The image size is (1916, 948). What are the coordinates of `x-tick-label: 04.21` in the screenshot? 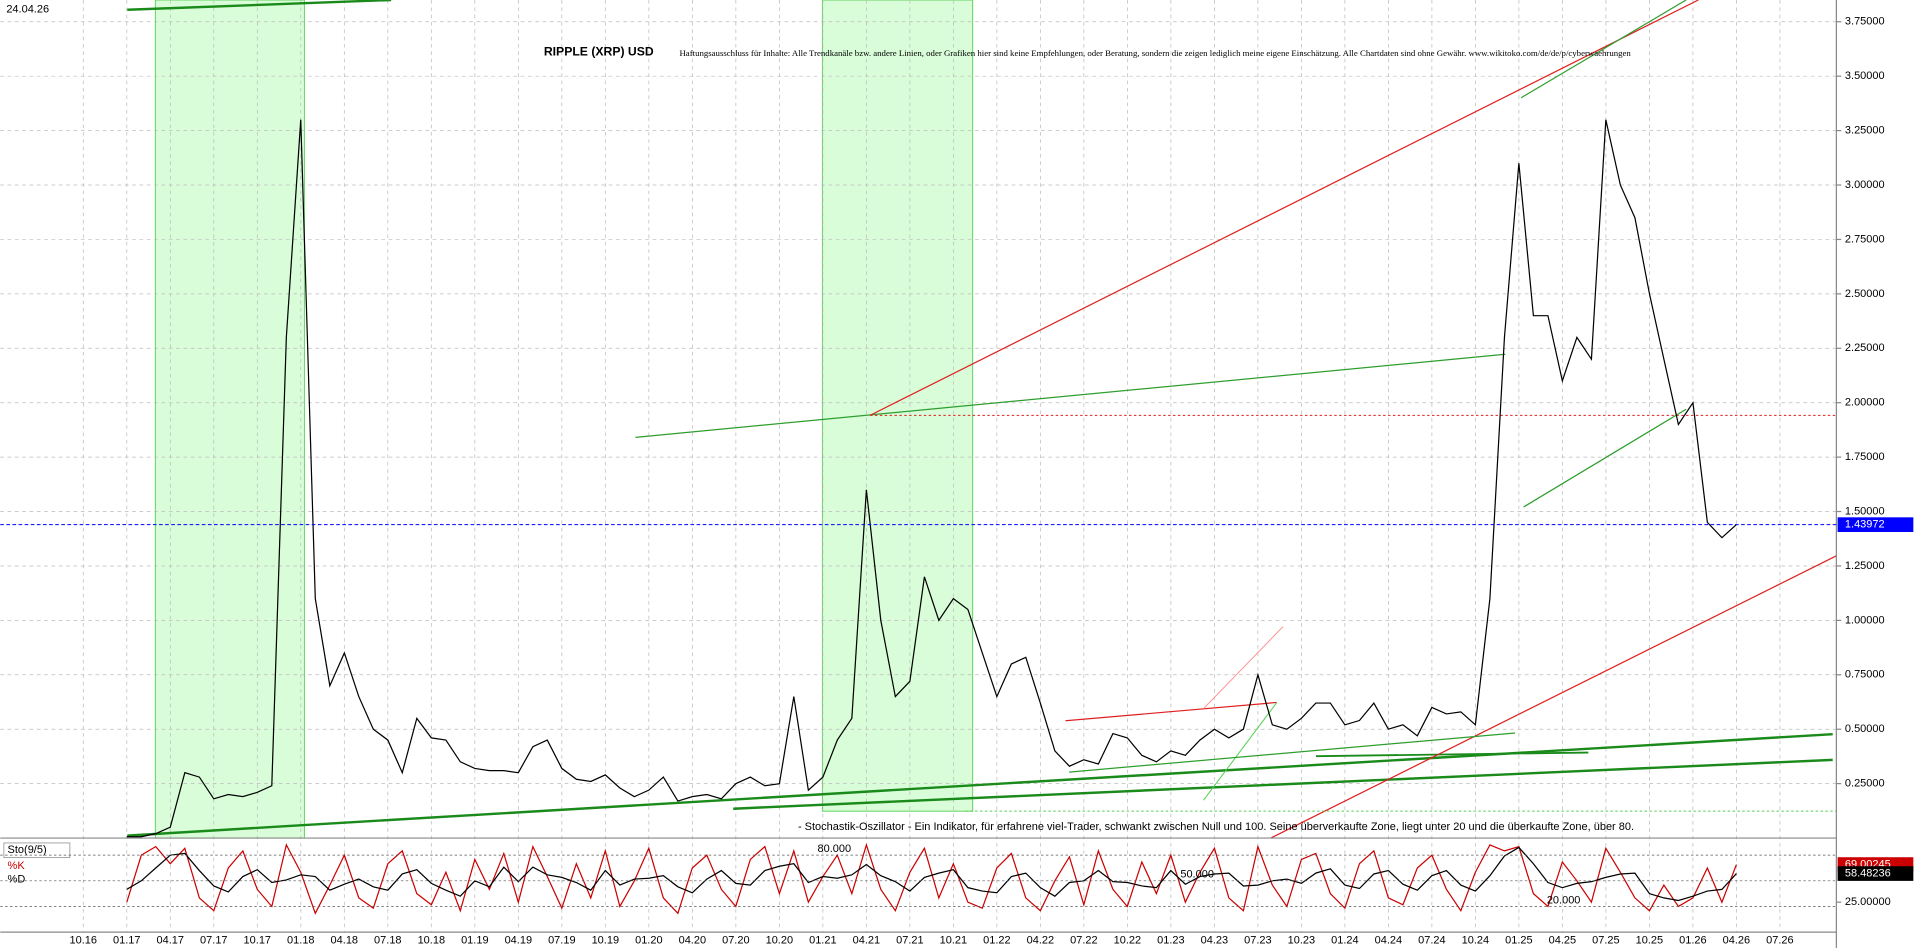 It's located at (867, 941).